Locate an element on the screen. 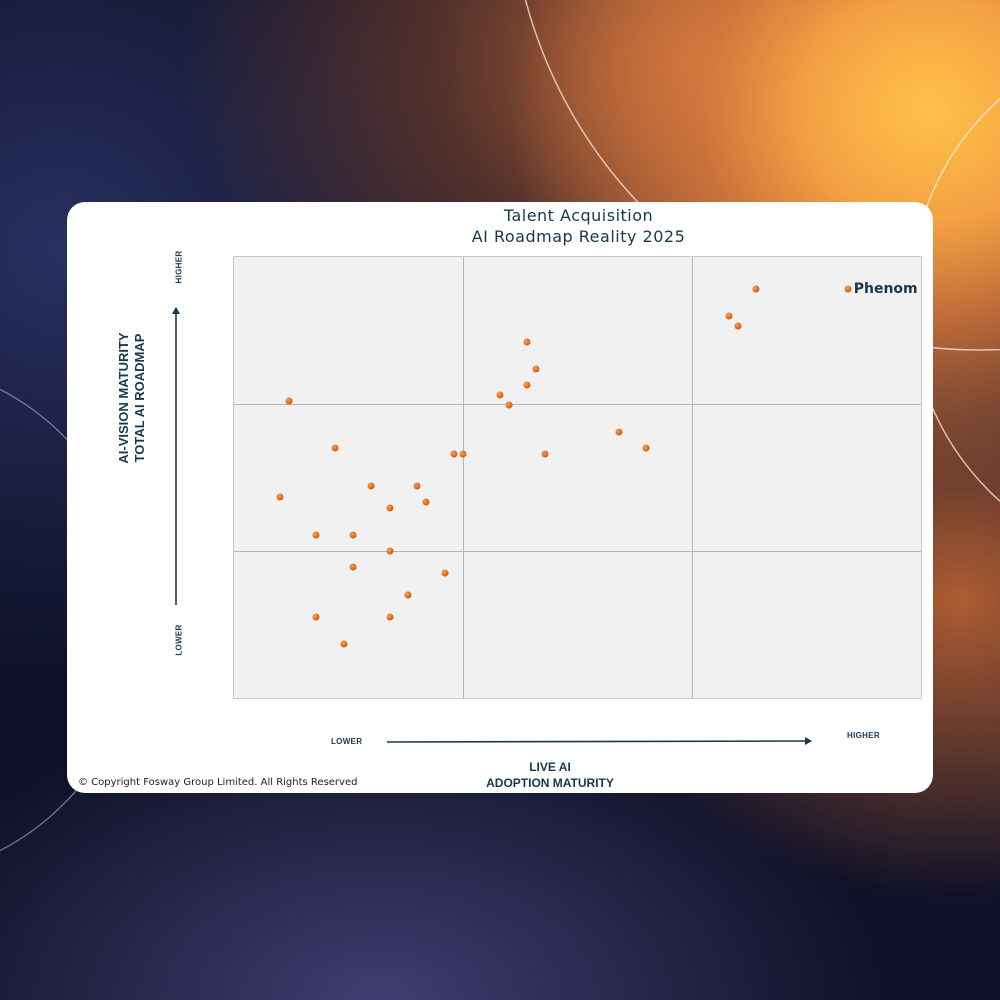 The height and width of the screenshot is (1000, 1000). y-tick-high-label: Higher is located at coordinates (179, 267).